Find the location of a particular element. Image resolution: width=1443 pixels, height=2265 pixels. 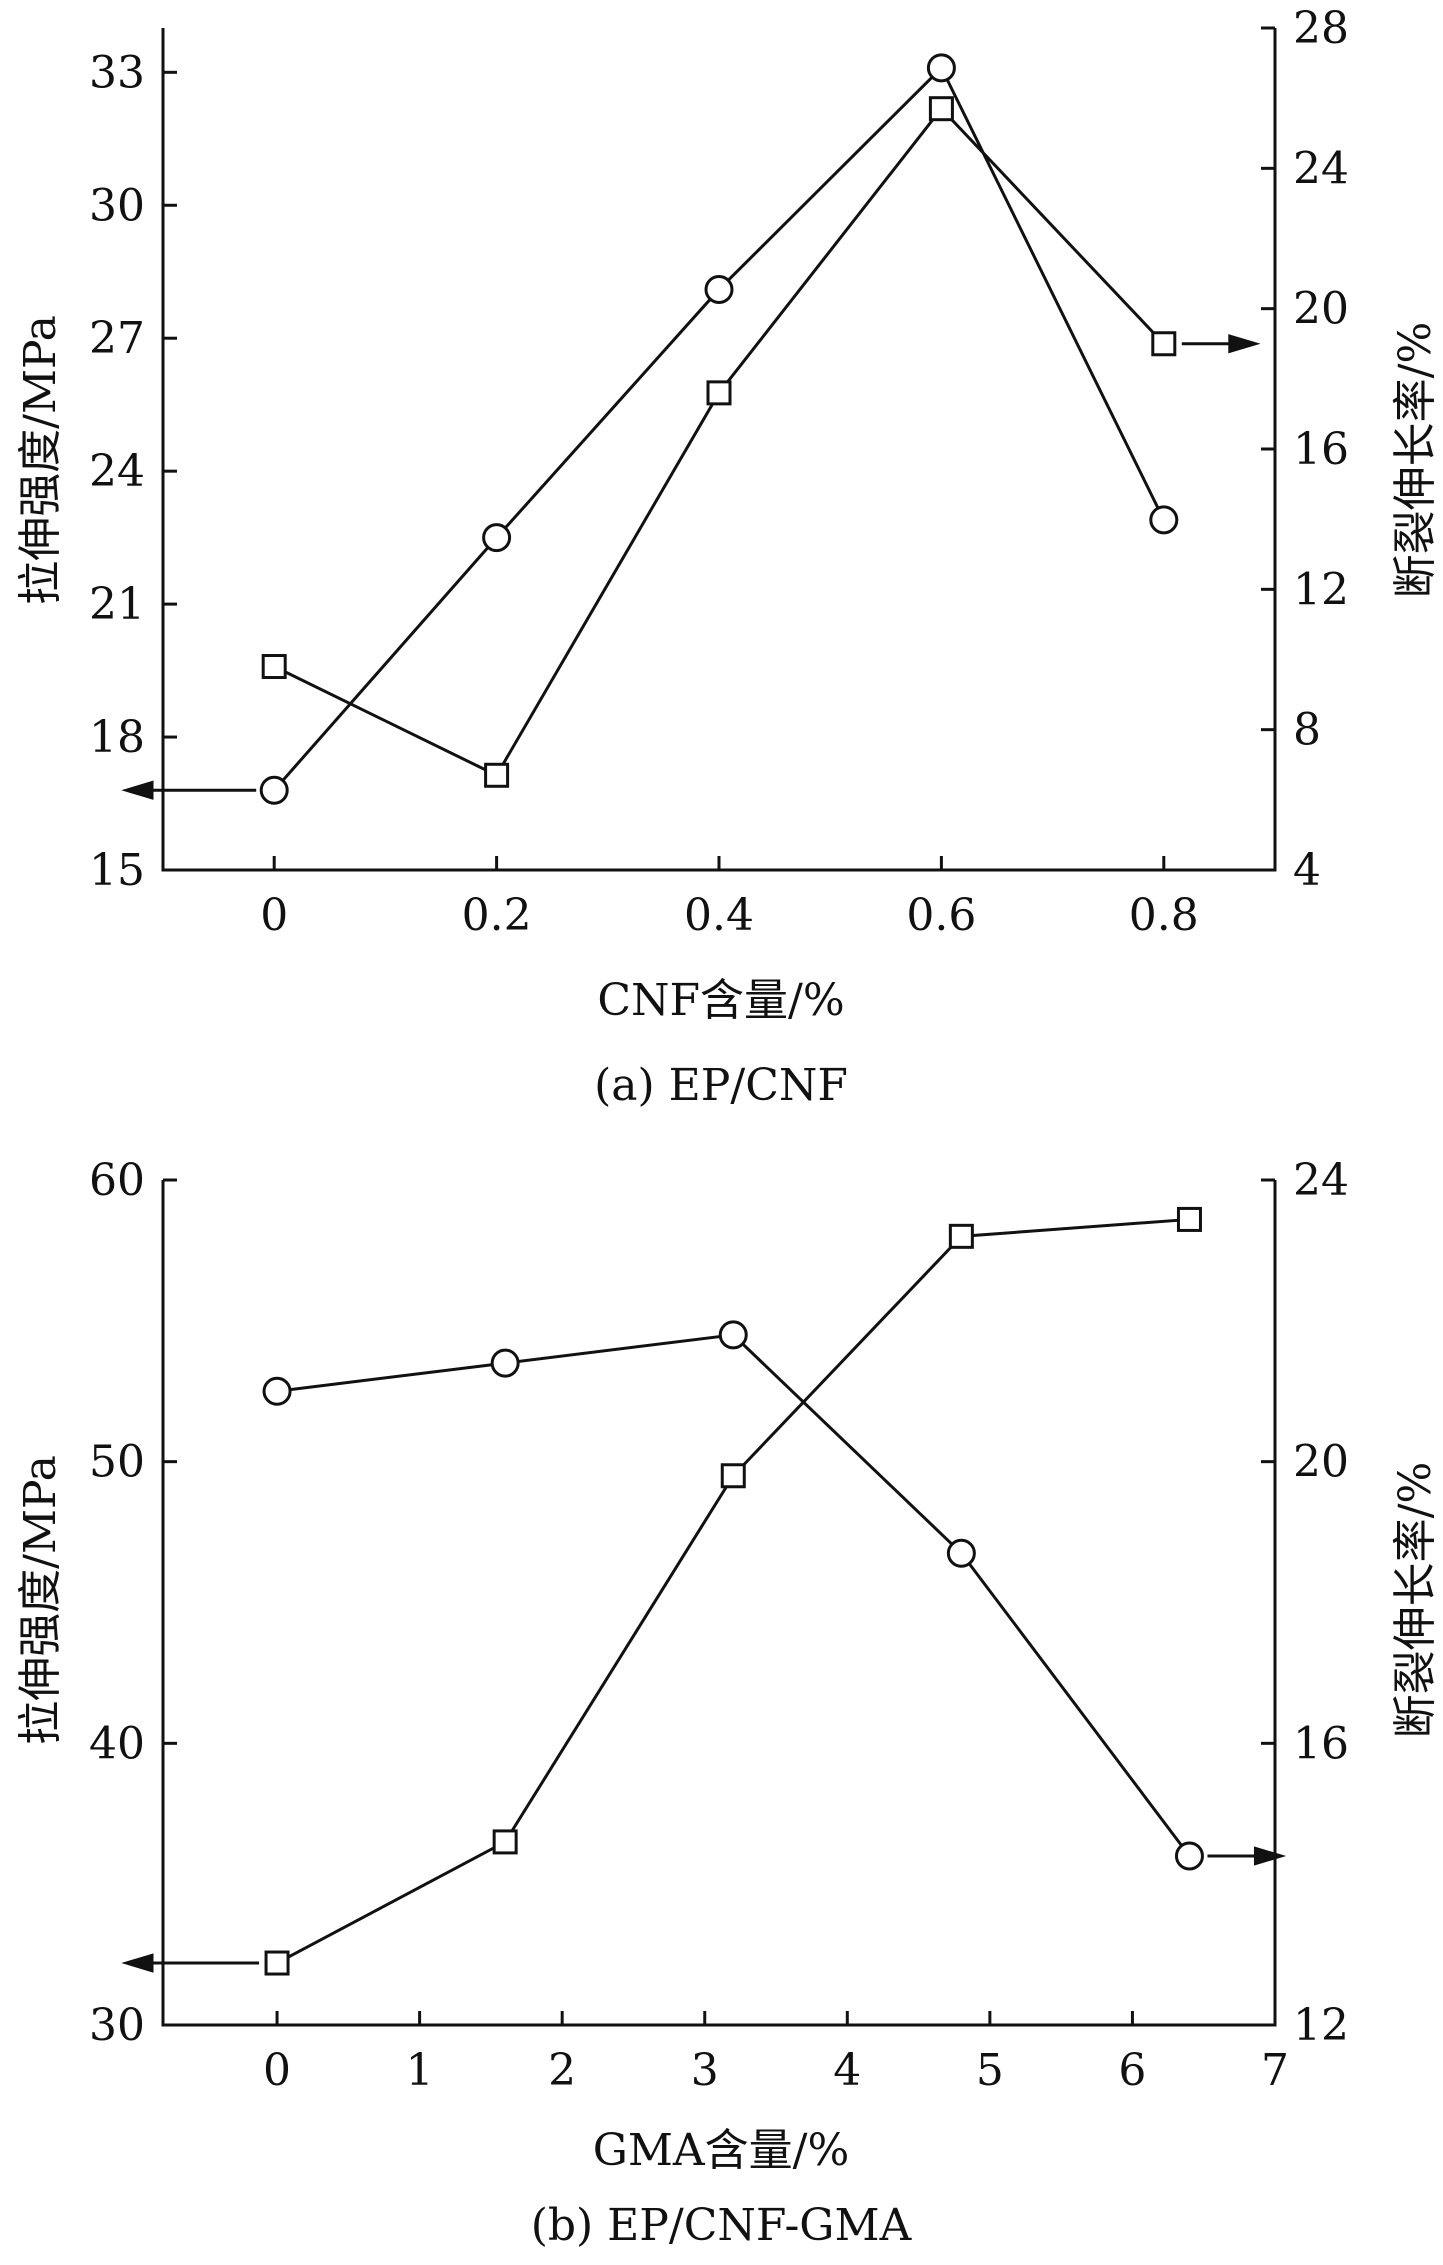

panel-a-x-tick-label: 0.4 is located at coordinates (719, 915).